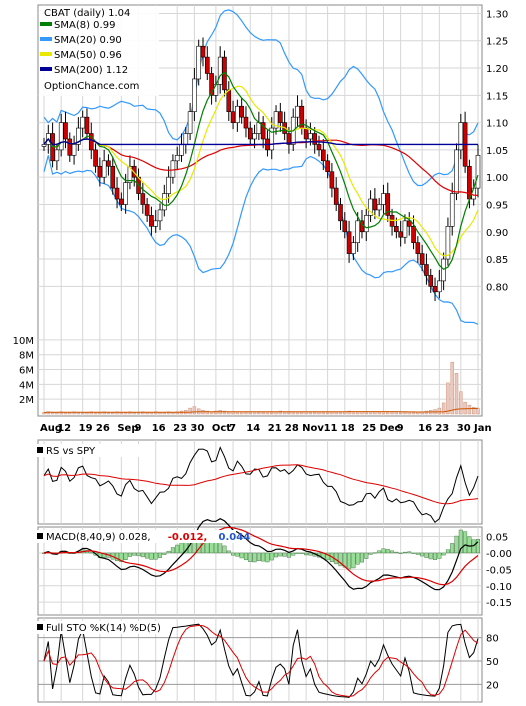 The height and width of the screenshot is (706, 526). I want to click on x-axis-label: 23, so click(442, 428).